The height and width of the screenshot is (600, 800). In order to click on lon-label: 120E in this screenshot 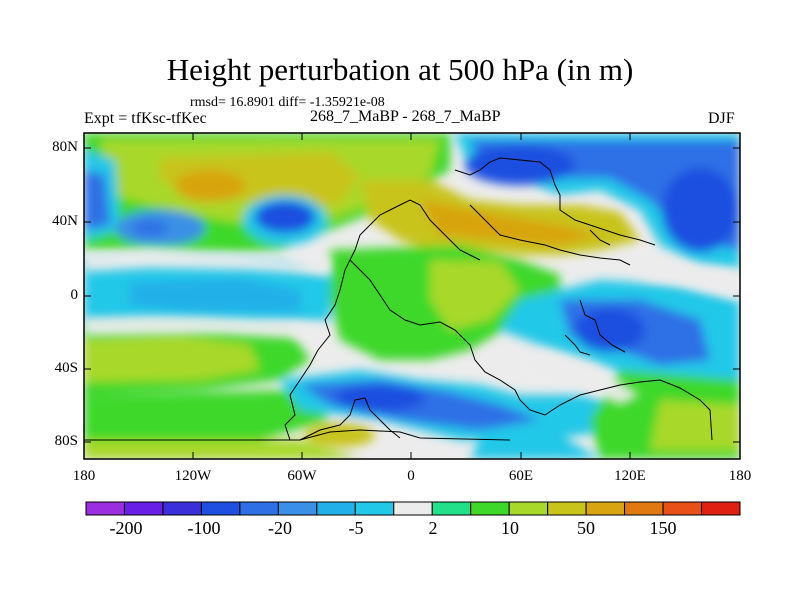, I will do `click(630, 476)`.